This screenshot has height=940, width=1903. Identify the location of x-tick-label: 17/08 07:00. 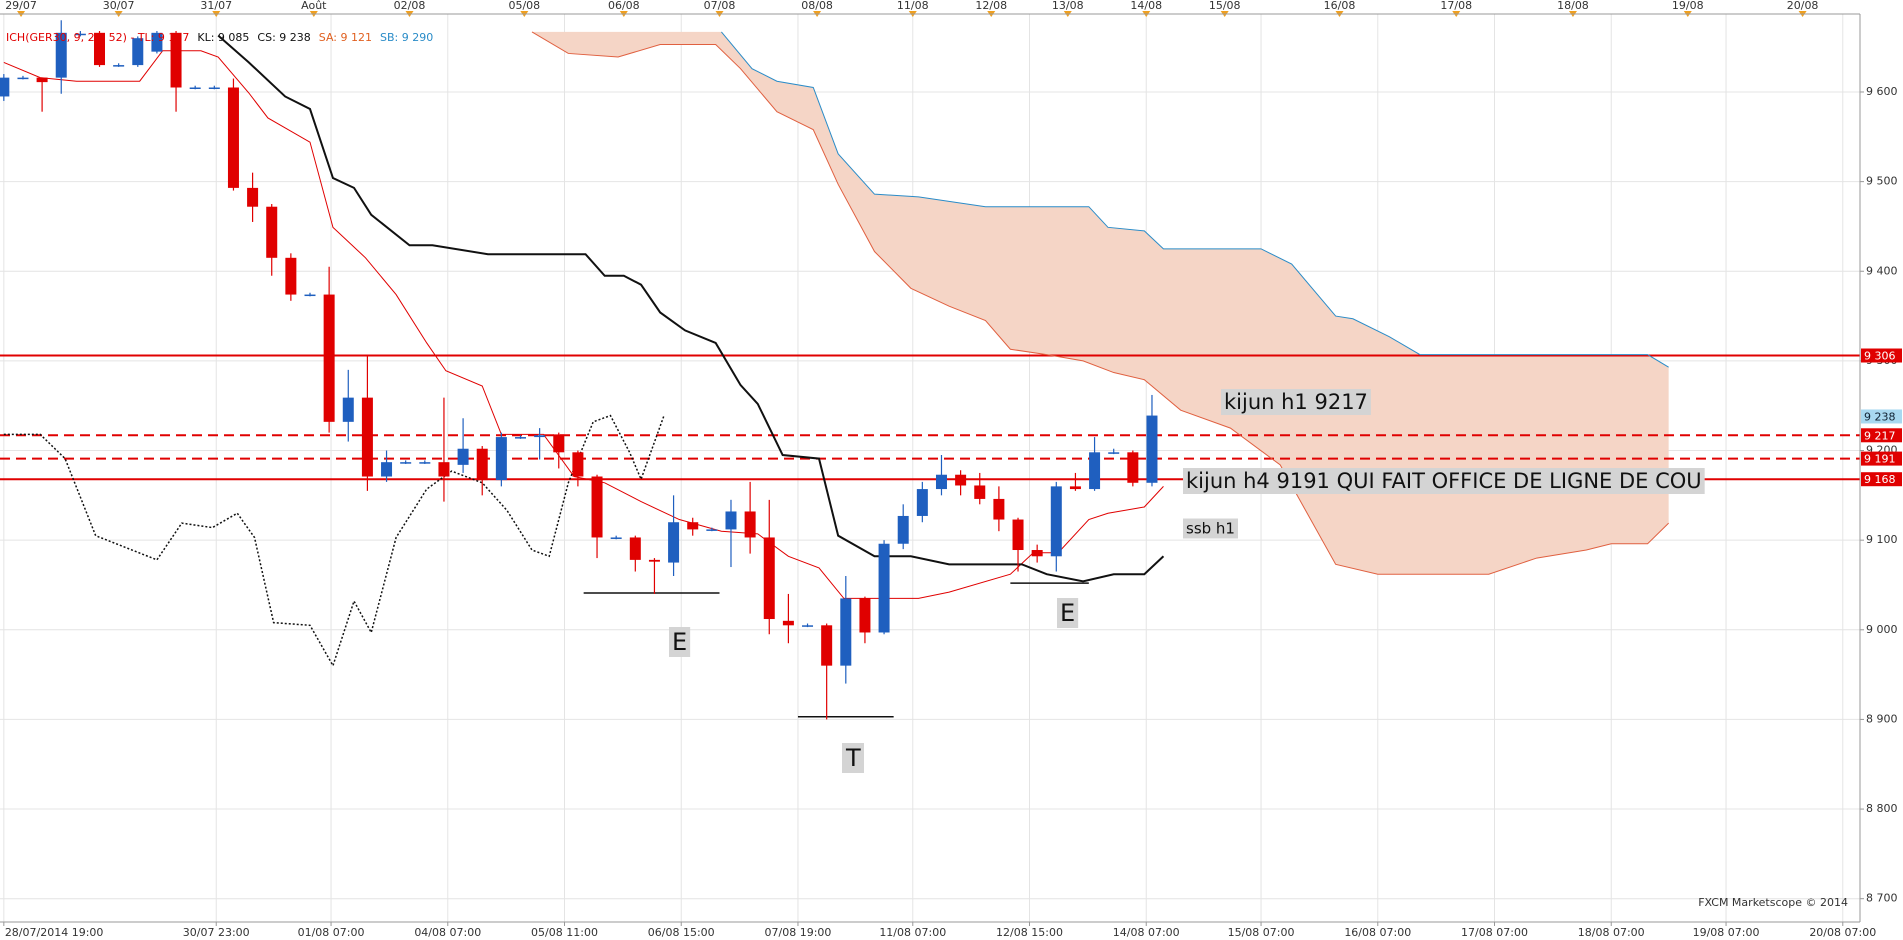
(1494, 932).